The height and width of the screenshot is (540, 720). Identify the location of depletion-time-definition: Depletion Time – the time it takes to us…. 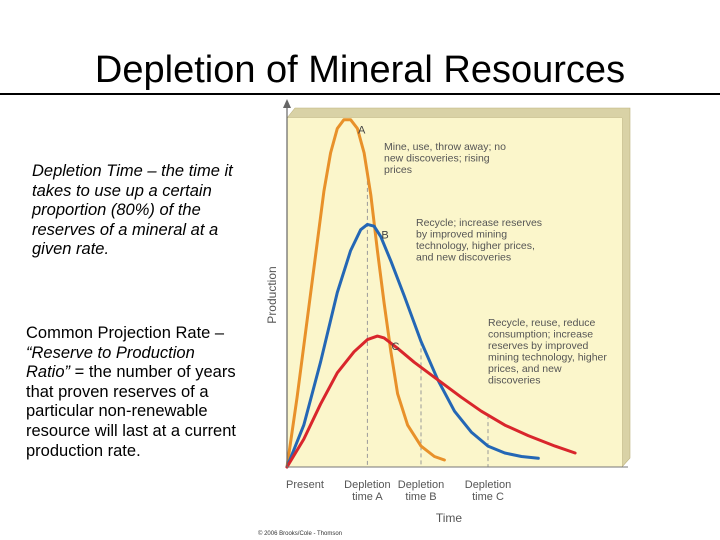
(134, 211).